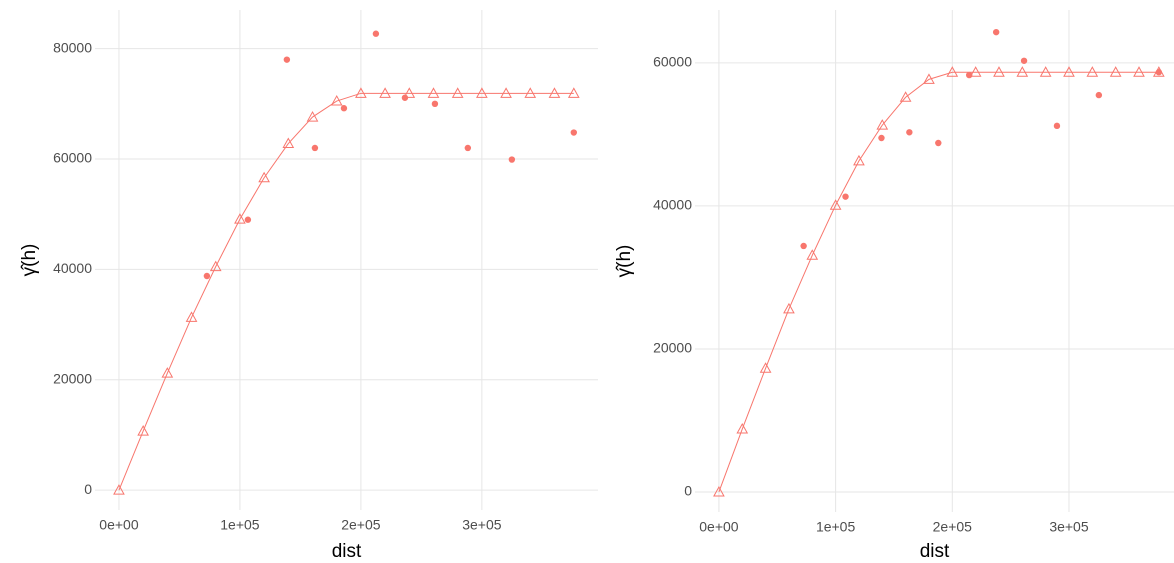 The width and height of the screenshot is (1174, 563). I want to click on y-tick-label: 80000, so click(72, 47).